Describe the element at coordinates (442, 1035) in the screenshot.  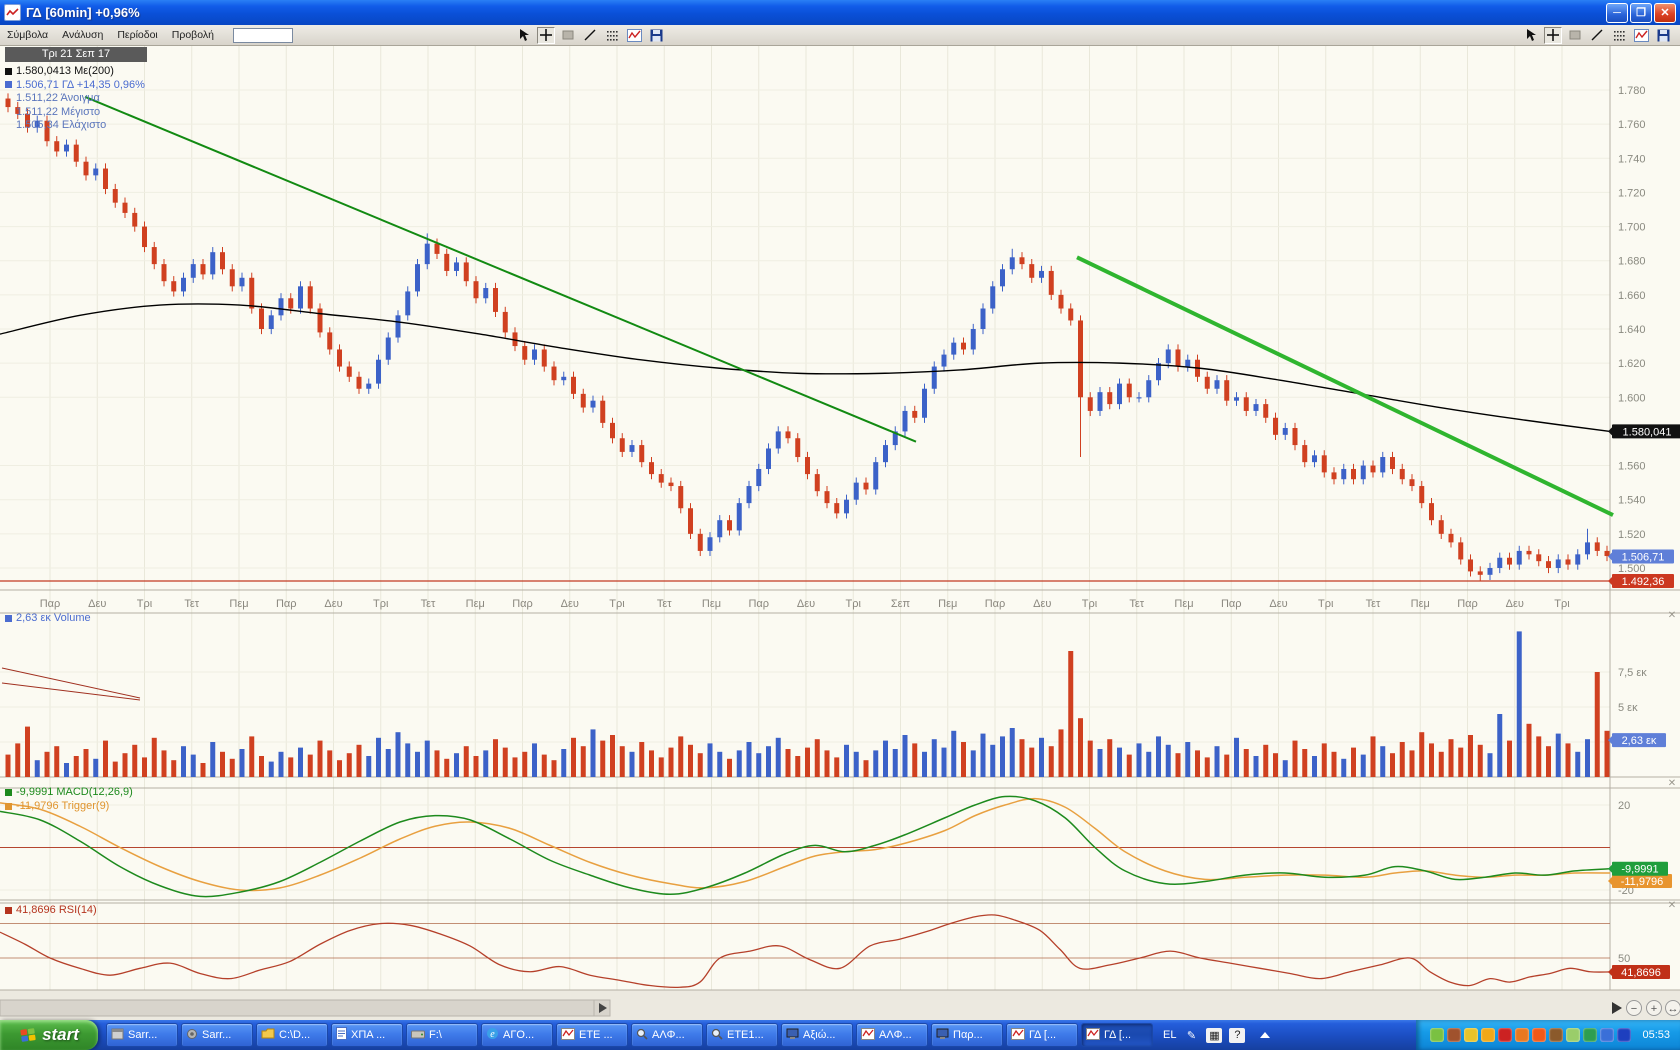
I see `taskbar-task-5: F:\` at that location.